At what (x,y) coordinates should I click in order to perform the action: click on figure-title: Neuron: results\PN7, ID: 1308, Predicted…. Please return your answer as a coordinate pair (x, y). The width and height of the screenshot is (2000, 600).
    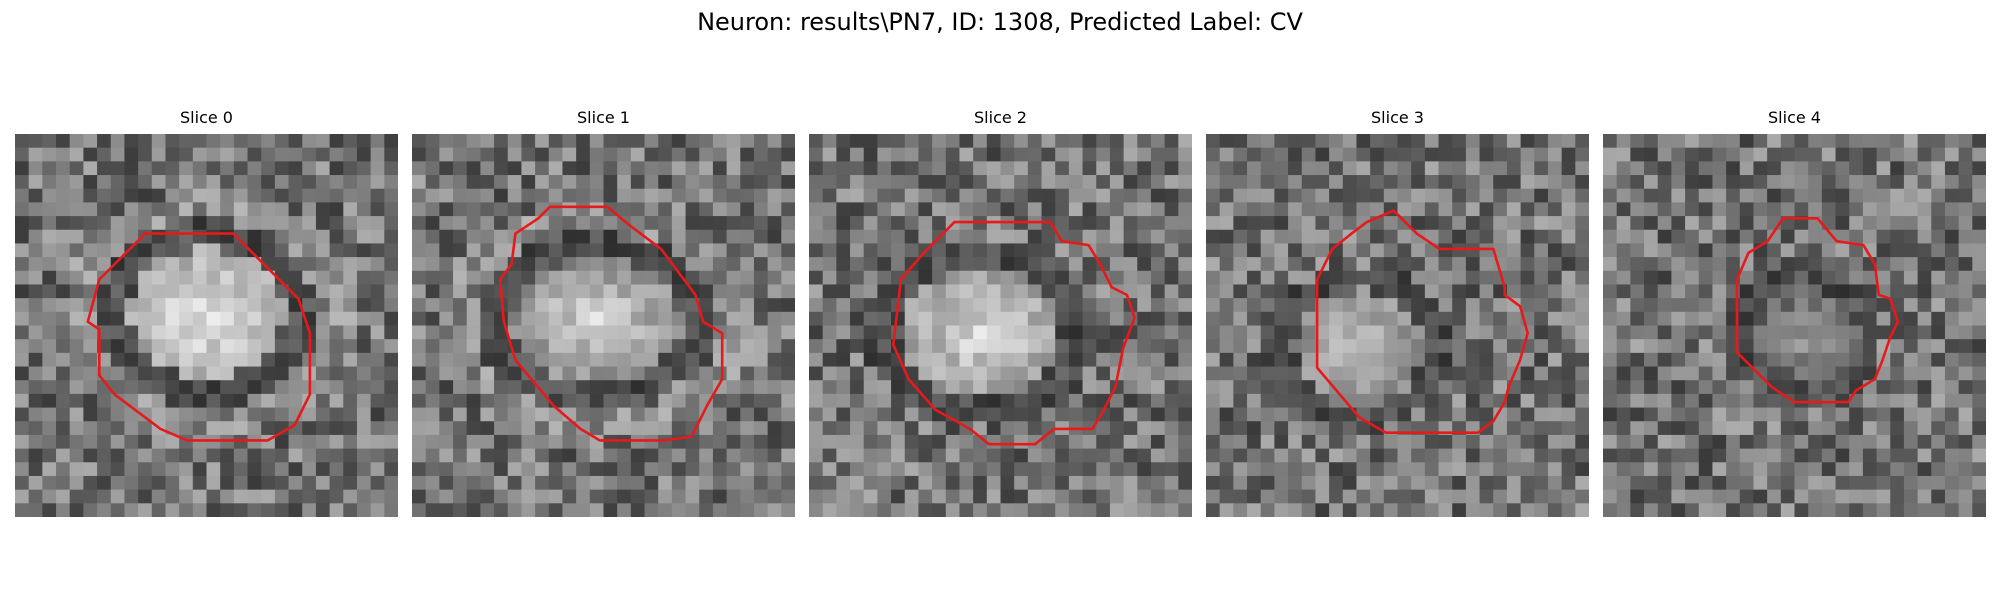
    Looking at the image, I should click on (1000, 22).